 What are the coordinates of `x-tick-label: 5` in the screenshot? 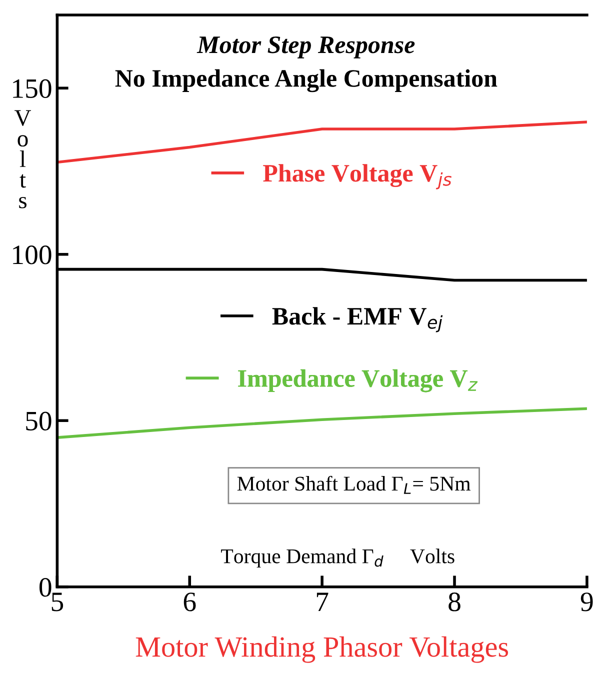 It's located at (58, 602).